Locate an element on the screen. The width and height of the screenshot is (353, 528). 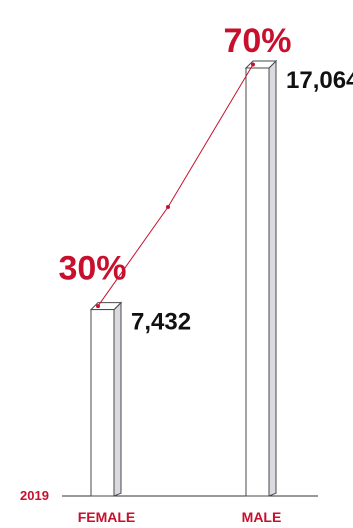
bar-female is located at coordinates (106, 399).